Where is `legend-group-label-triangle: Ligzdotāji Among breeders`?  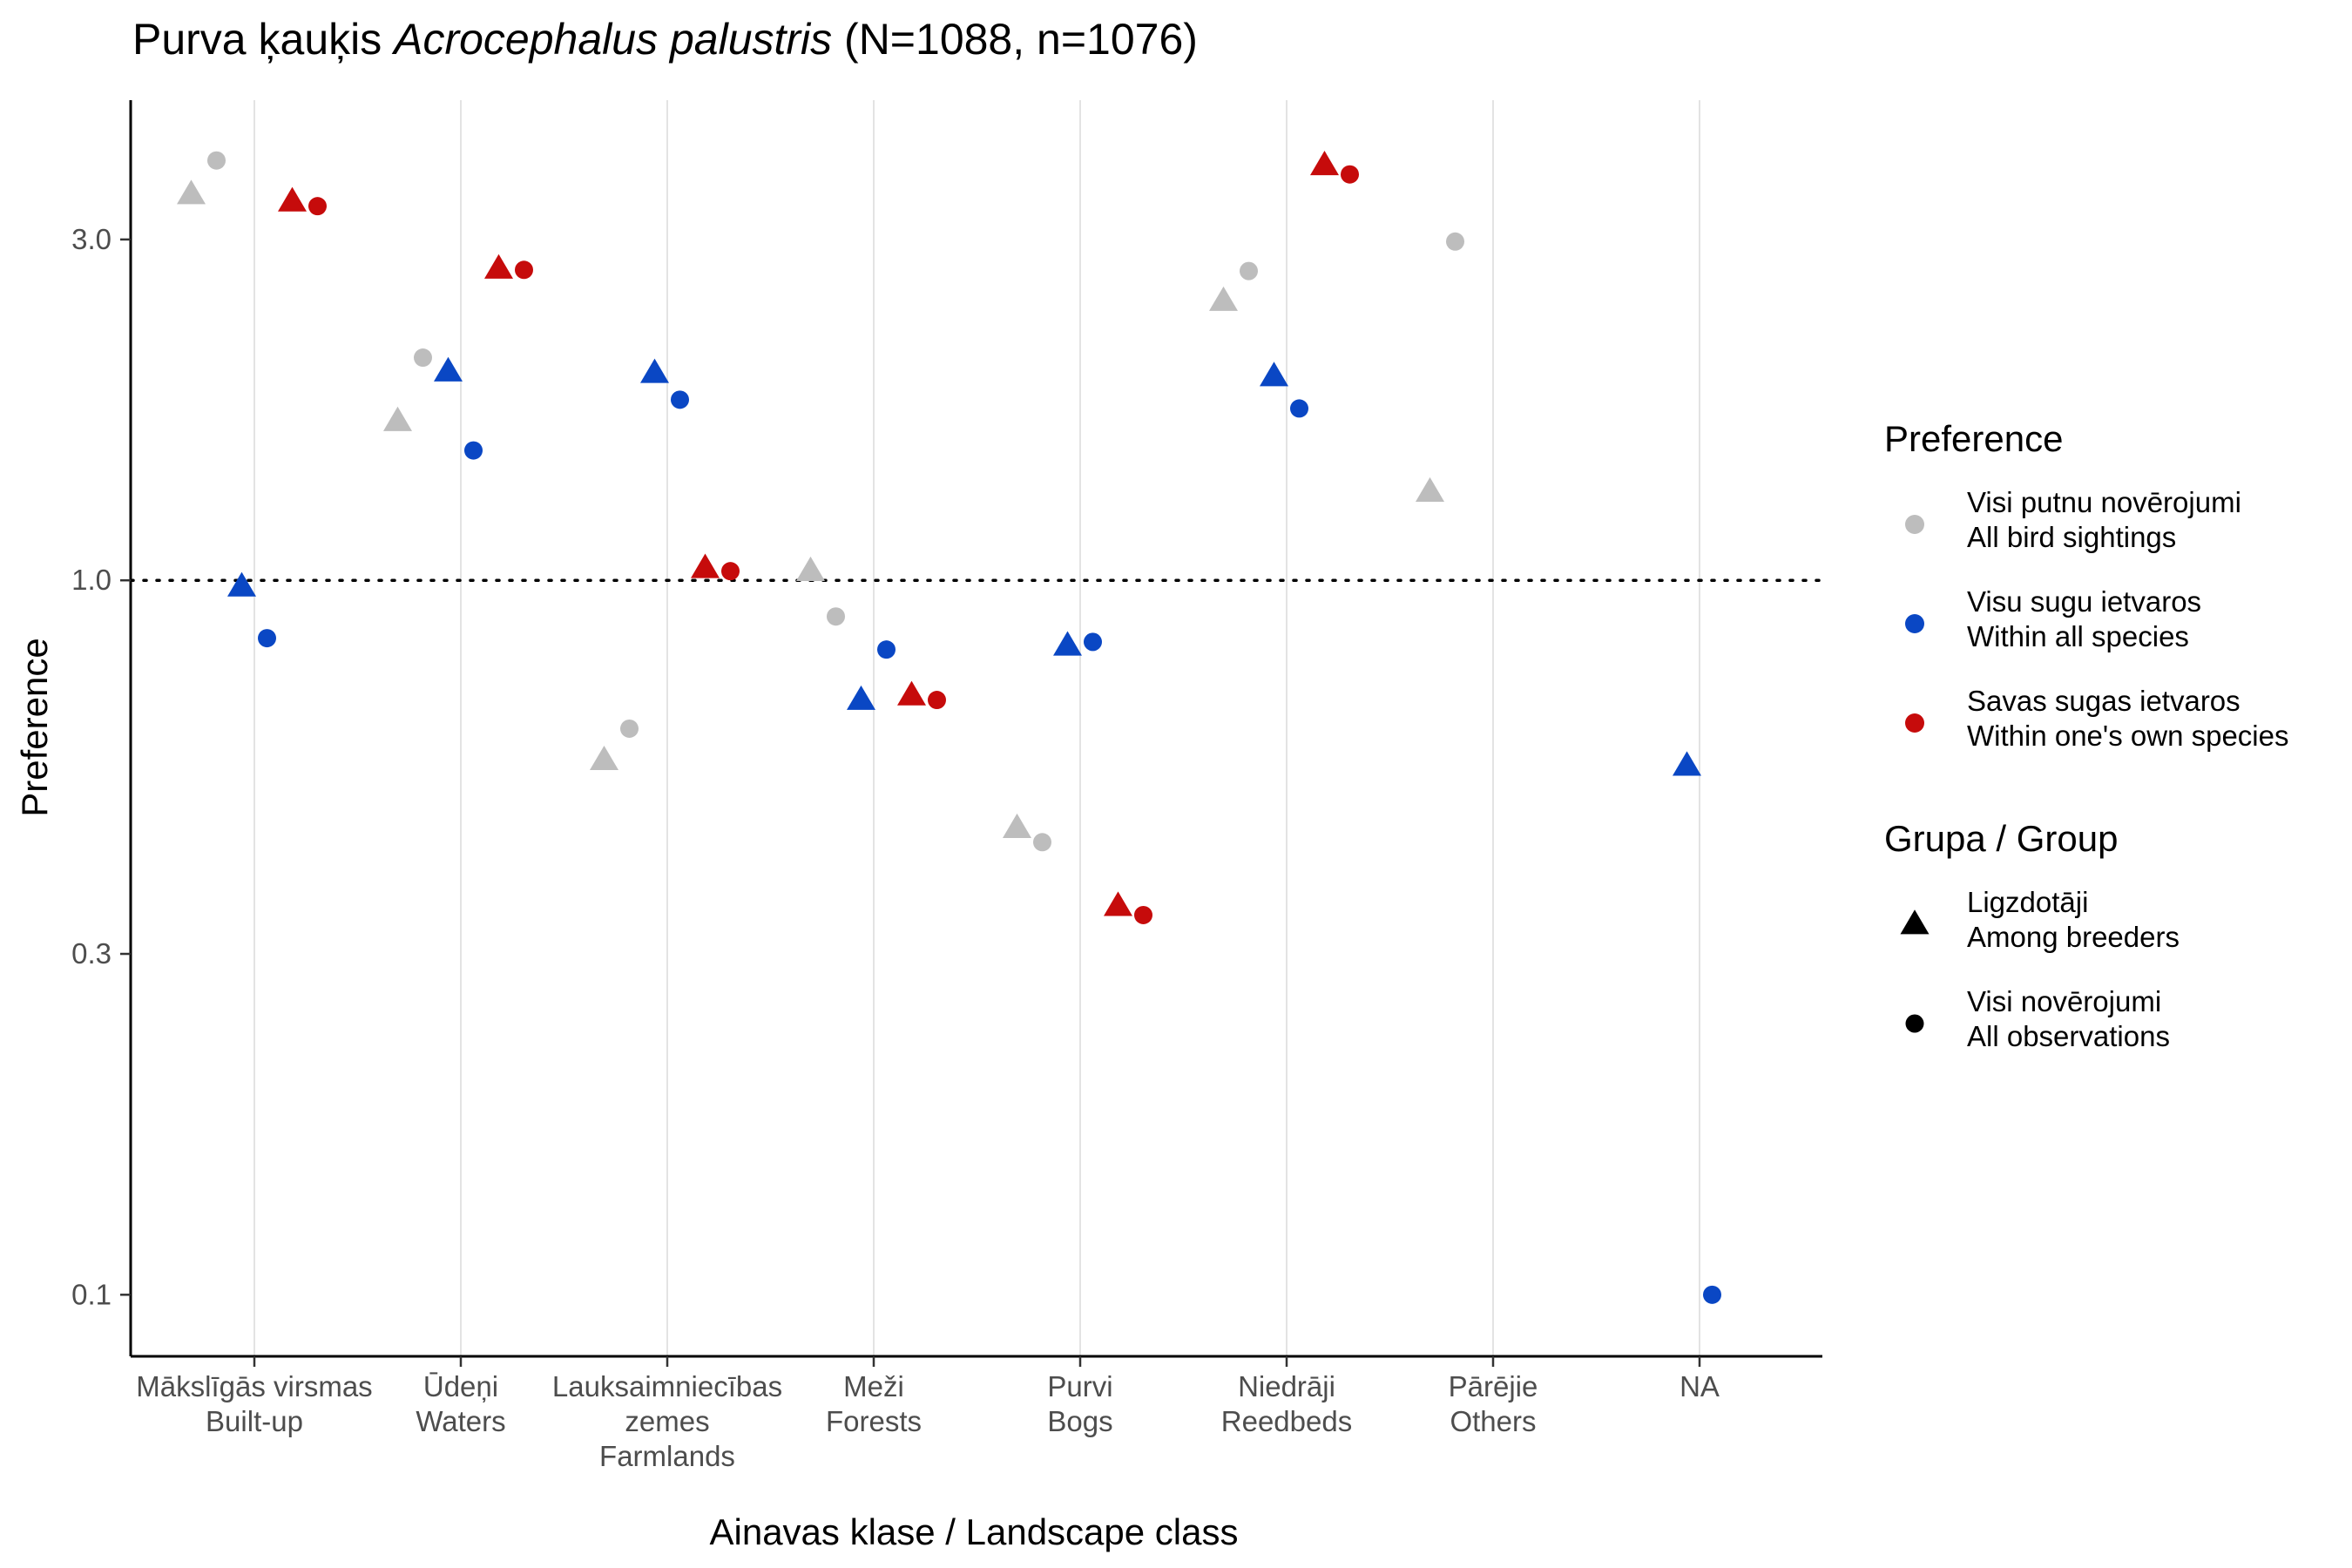 legend-group-label-triangle: Ligzdotāji Among breeders is located at coordinates (2073, 919).